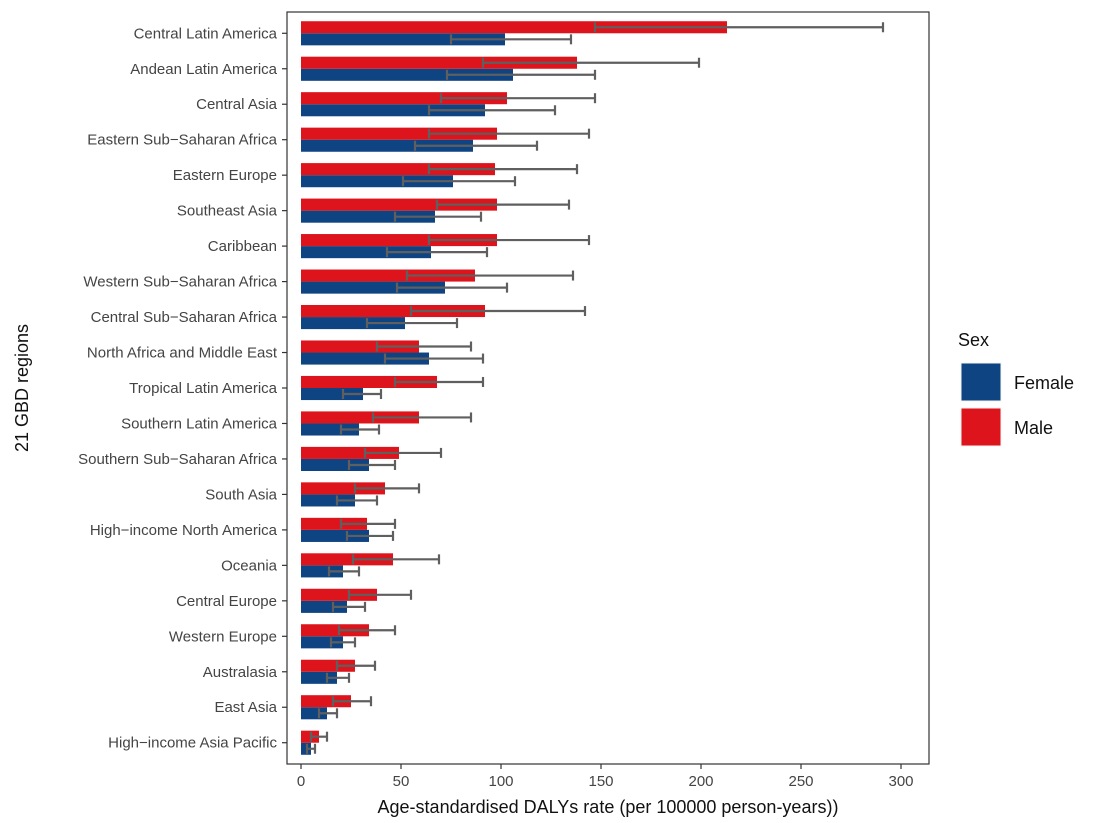 This screenshot has width=1093, height=823. Describe the element at coordinates (800, 781) in the screenshot. I see `x-tick-label: 250` at that location.